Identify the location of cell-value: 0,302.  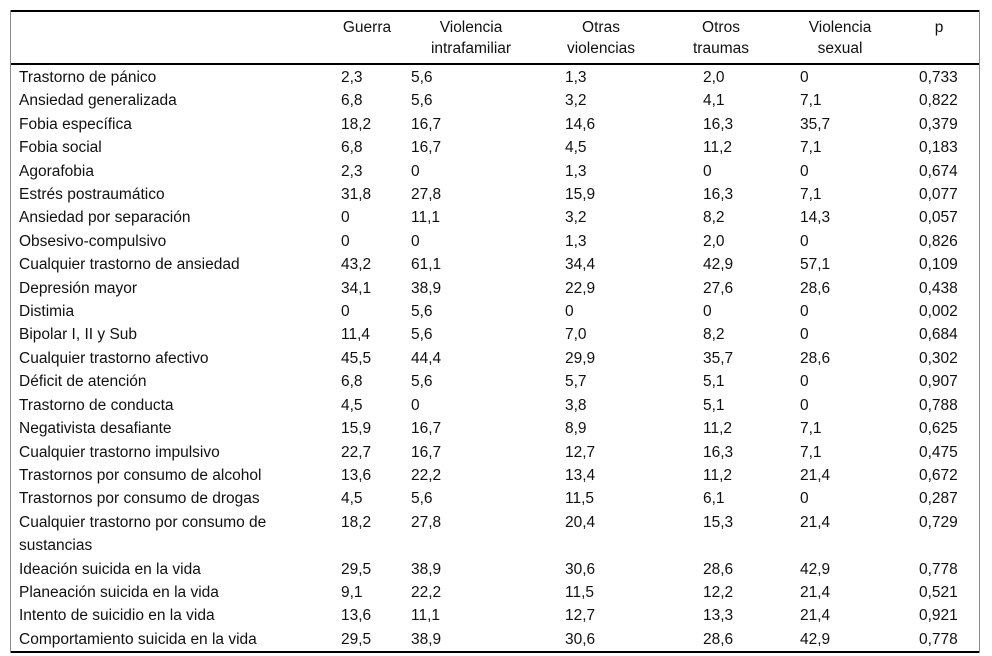
(938, 358).